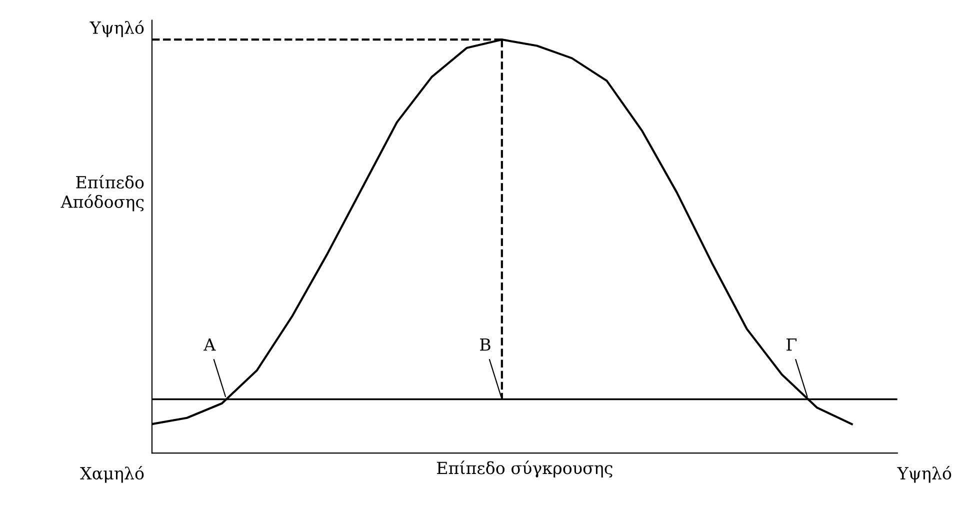  I want to click on annotation: Α, so click(210, 344).